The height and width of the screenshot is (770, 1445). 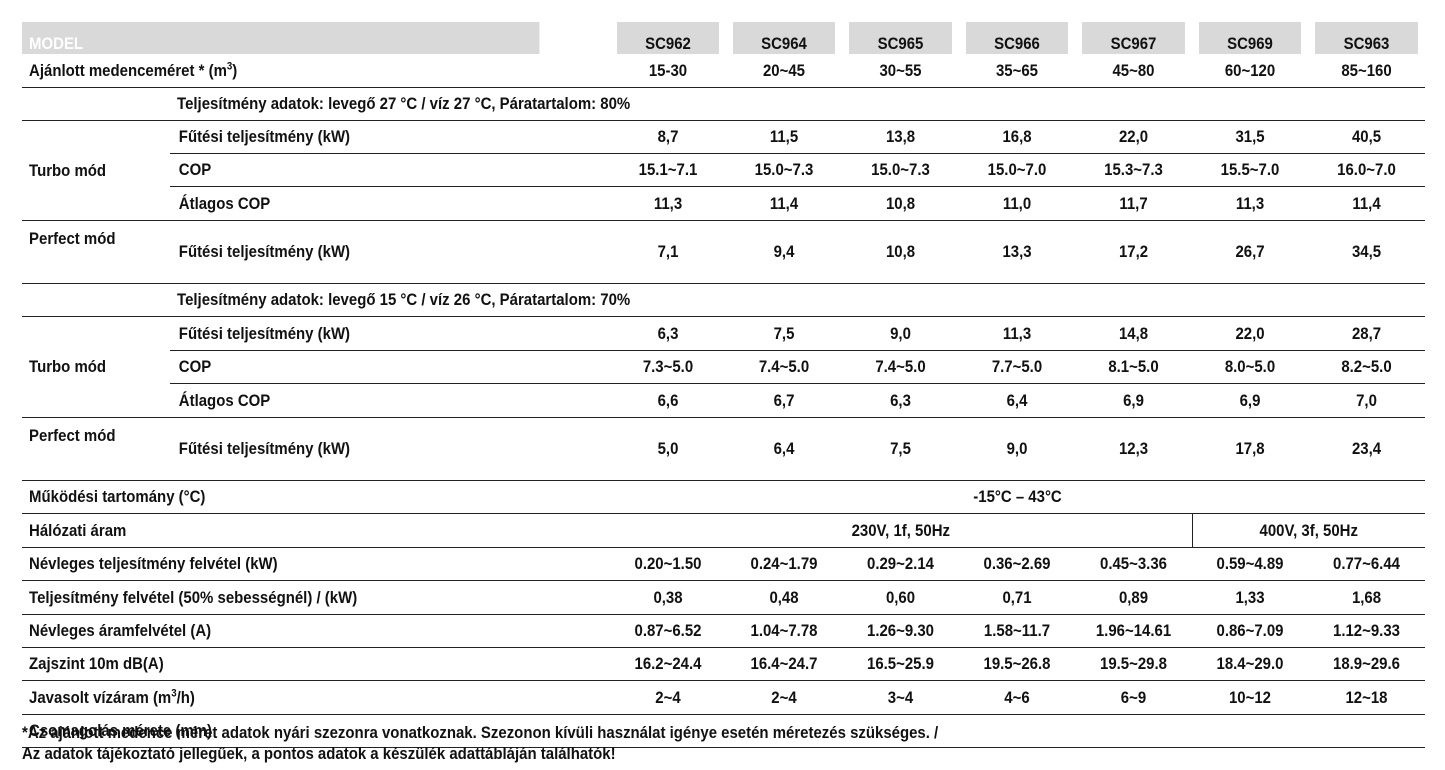 I want to click on noise-level-value: 16.4~24.7, so click(x=784, y=664).